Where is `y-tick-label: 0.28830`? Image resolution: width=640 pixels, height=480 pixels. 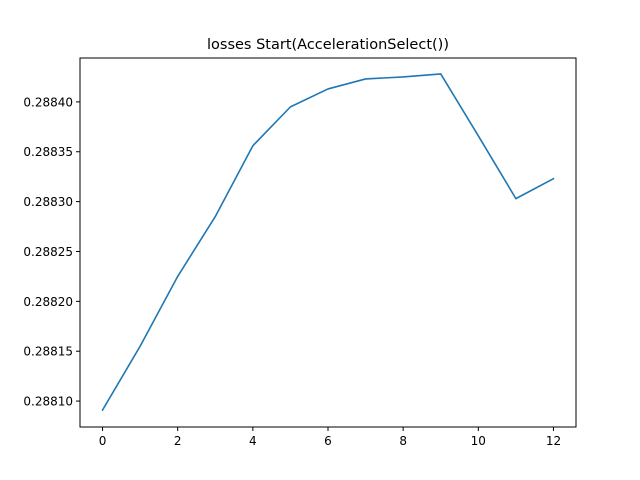
y-tick-label: 0.28830 is located at coordinates (48, 202).